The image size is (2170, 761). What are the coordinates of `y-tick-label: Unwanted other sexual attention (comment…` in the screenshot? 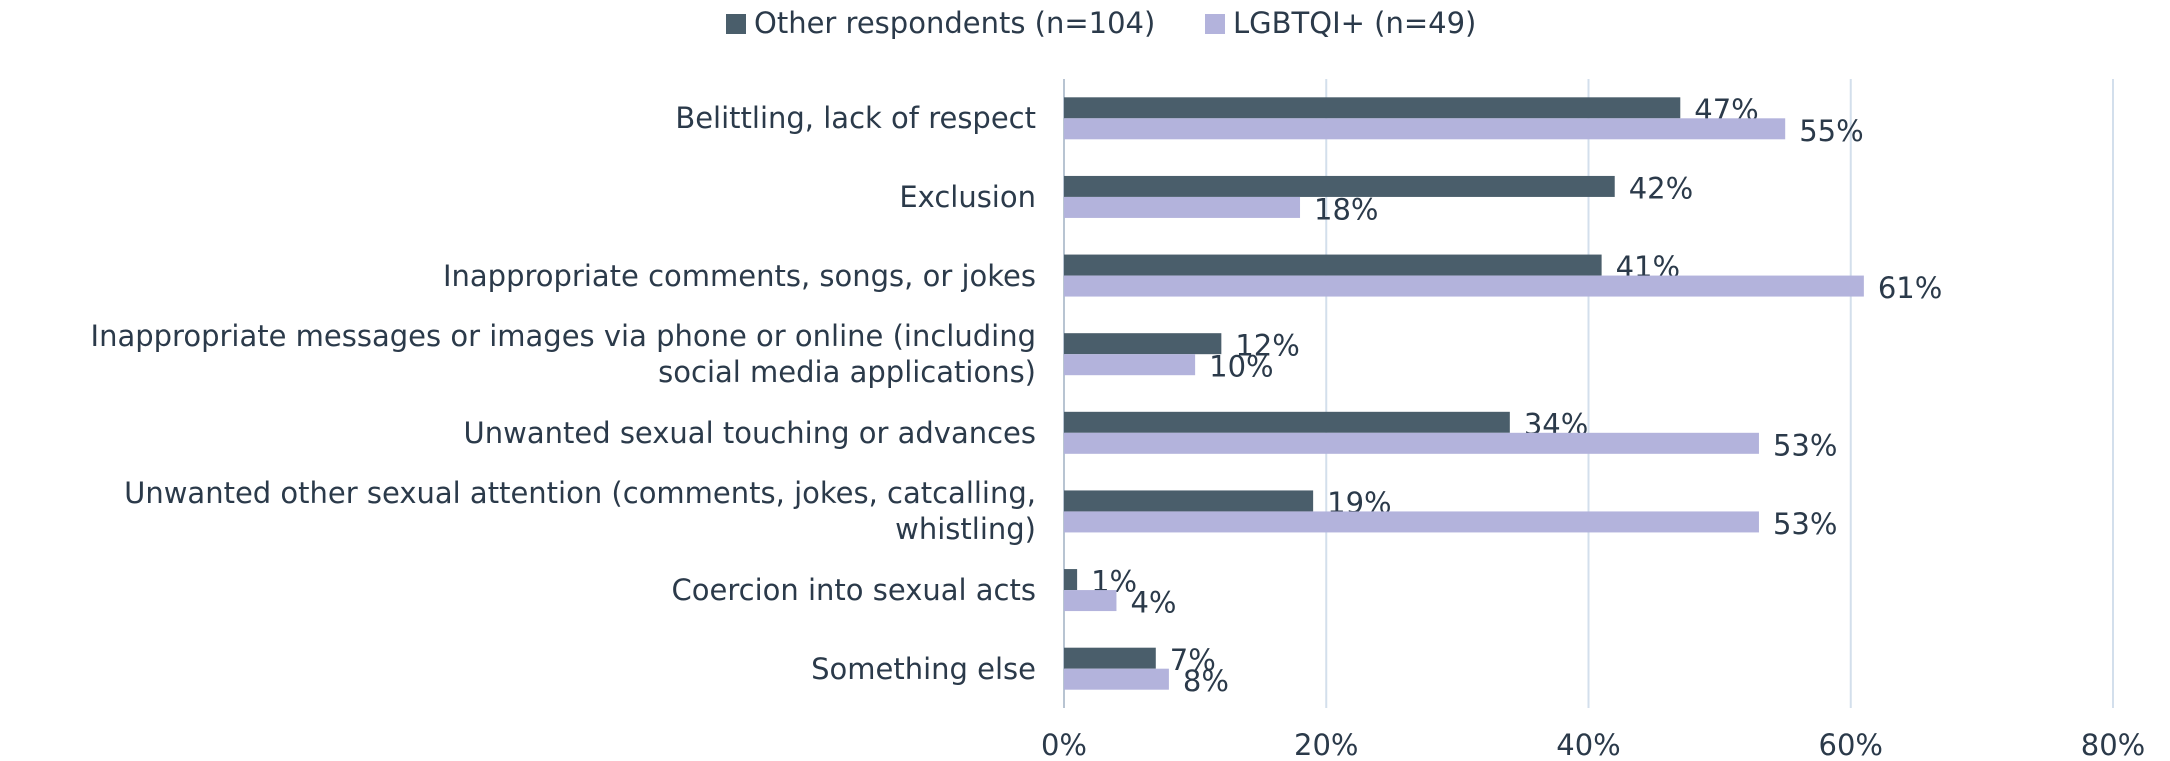 It's located at (580, 511).